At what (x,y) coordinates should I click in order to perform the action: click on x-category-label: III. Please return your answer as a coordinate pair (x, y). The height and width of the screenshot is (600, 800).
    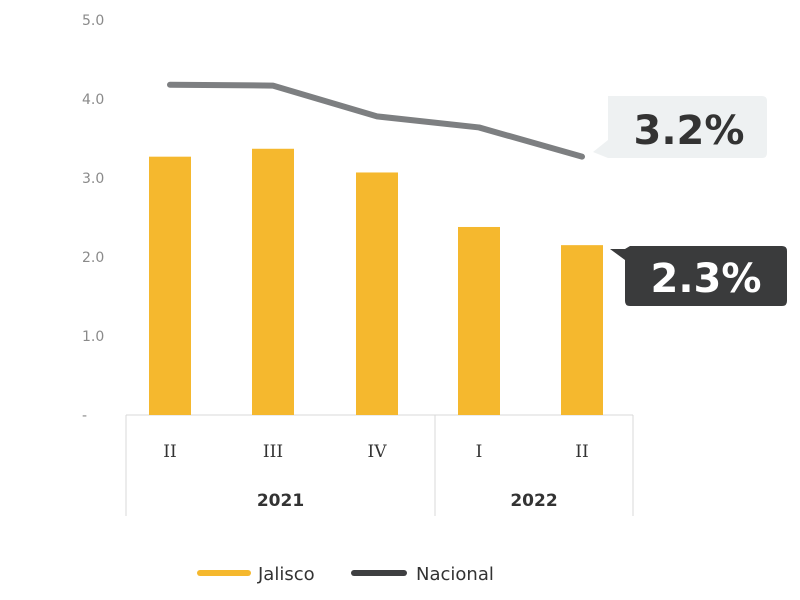
    Looking at the image, I should click on (273, 452).